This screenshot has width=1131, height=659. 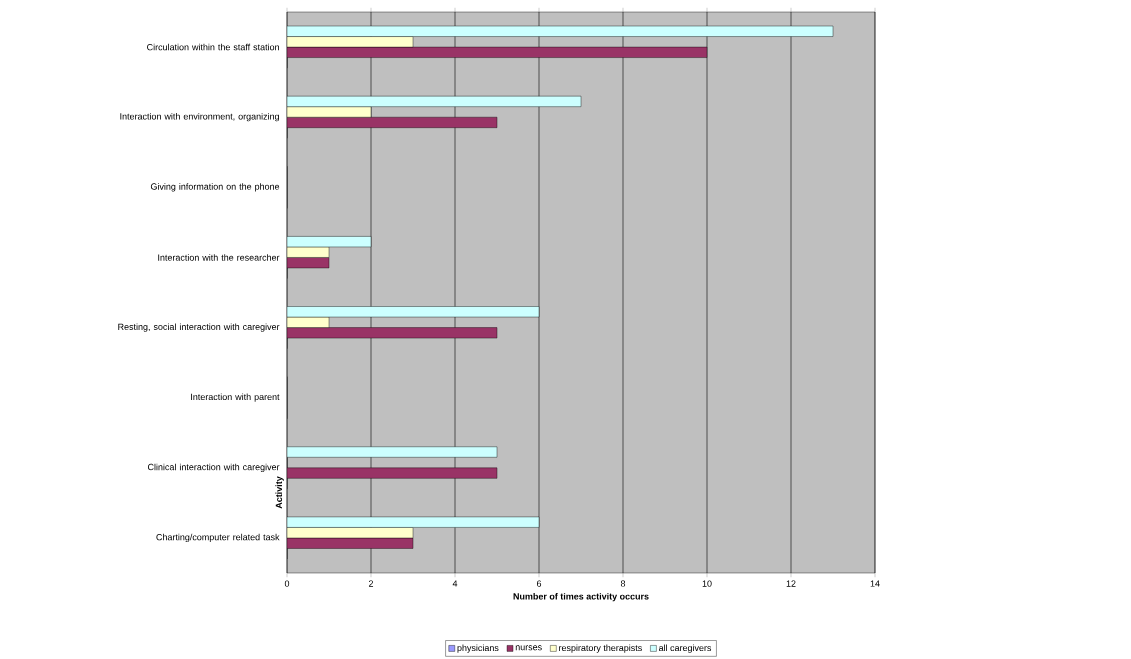 What do you see at coordinates (199, 117) in the screenshot?
I see `y-tick-label: Interaction with environment, organizing` at bounding box center [199, 117].